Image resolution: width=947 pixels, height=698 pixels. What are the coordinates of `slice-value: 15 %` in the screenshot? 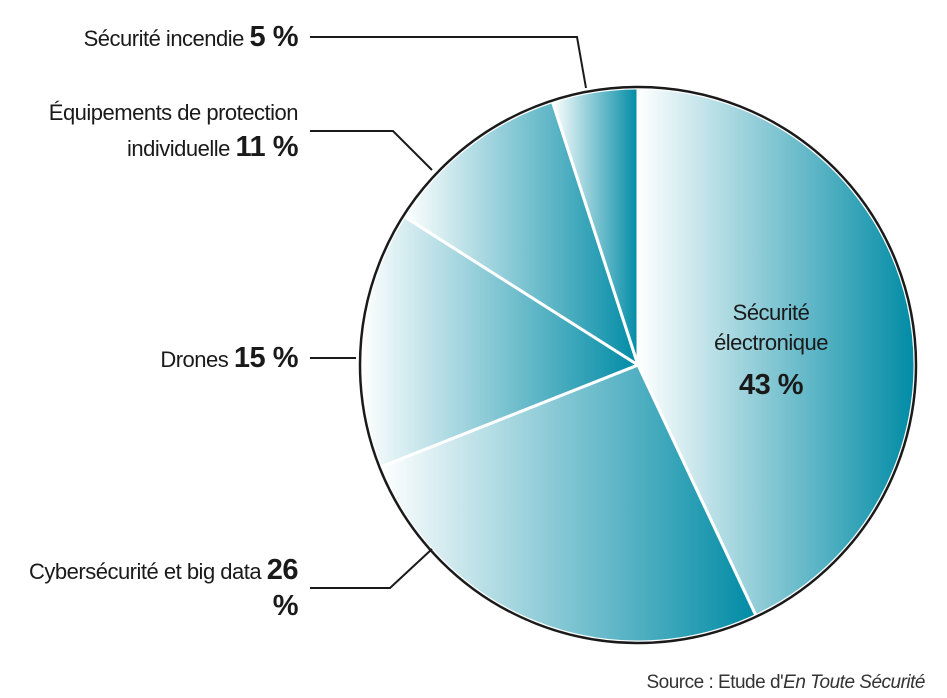 It's located at (266, 358).